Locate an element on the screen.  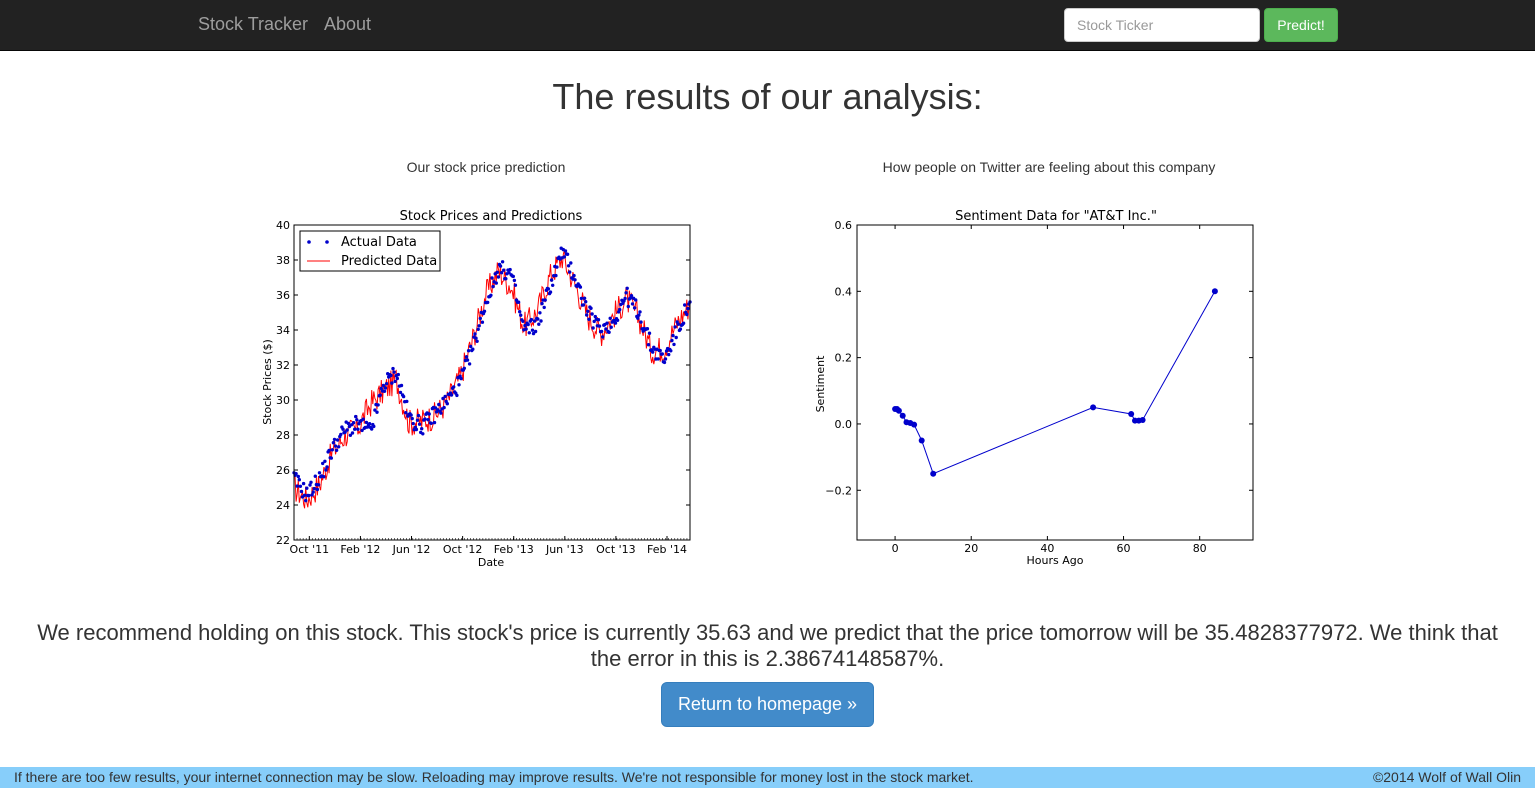
stock-x-tick-label: Oct '13 is located at coordinates (616, 549).